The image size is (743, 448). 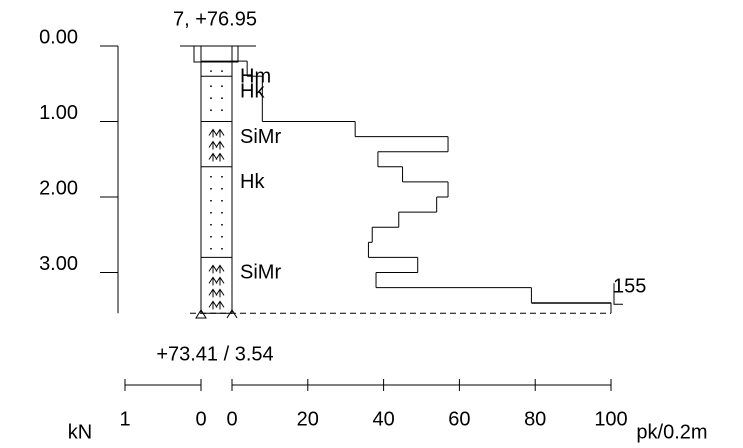 I want to click on depth-tick-label: 2.00, so click(x=58, y=188).